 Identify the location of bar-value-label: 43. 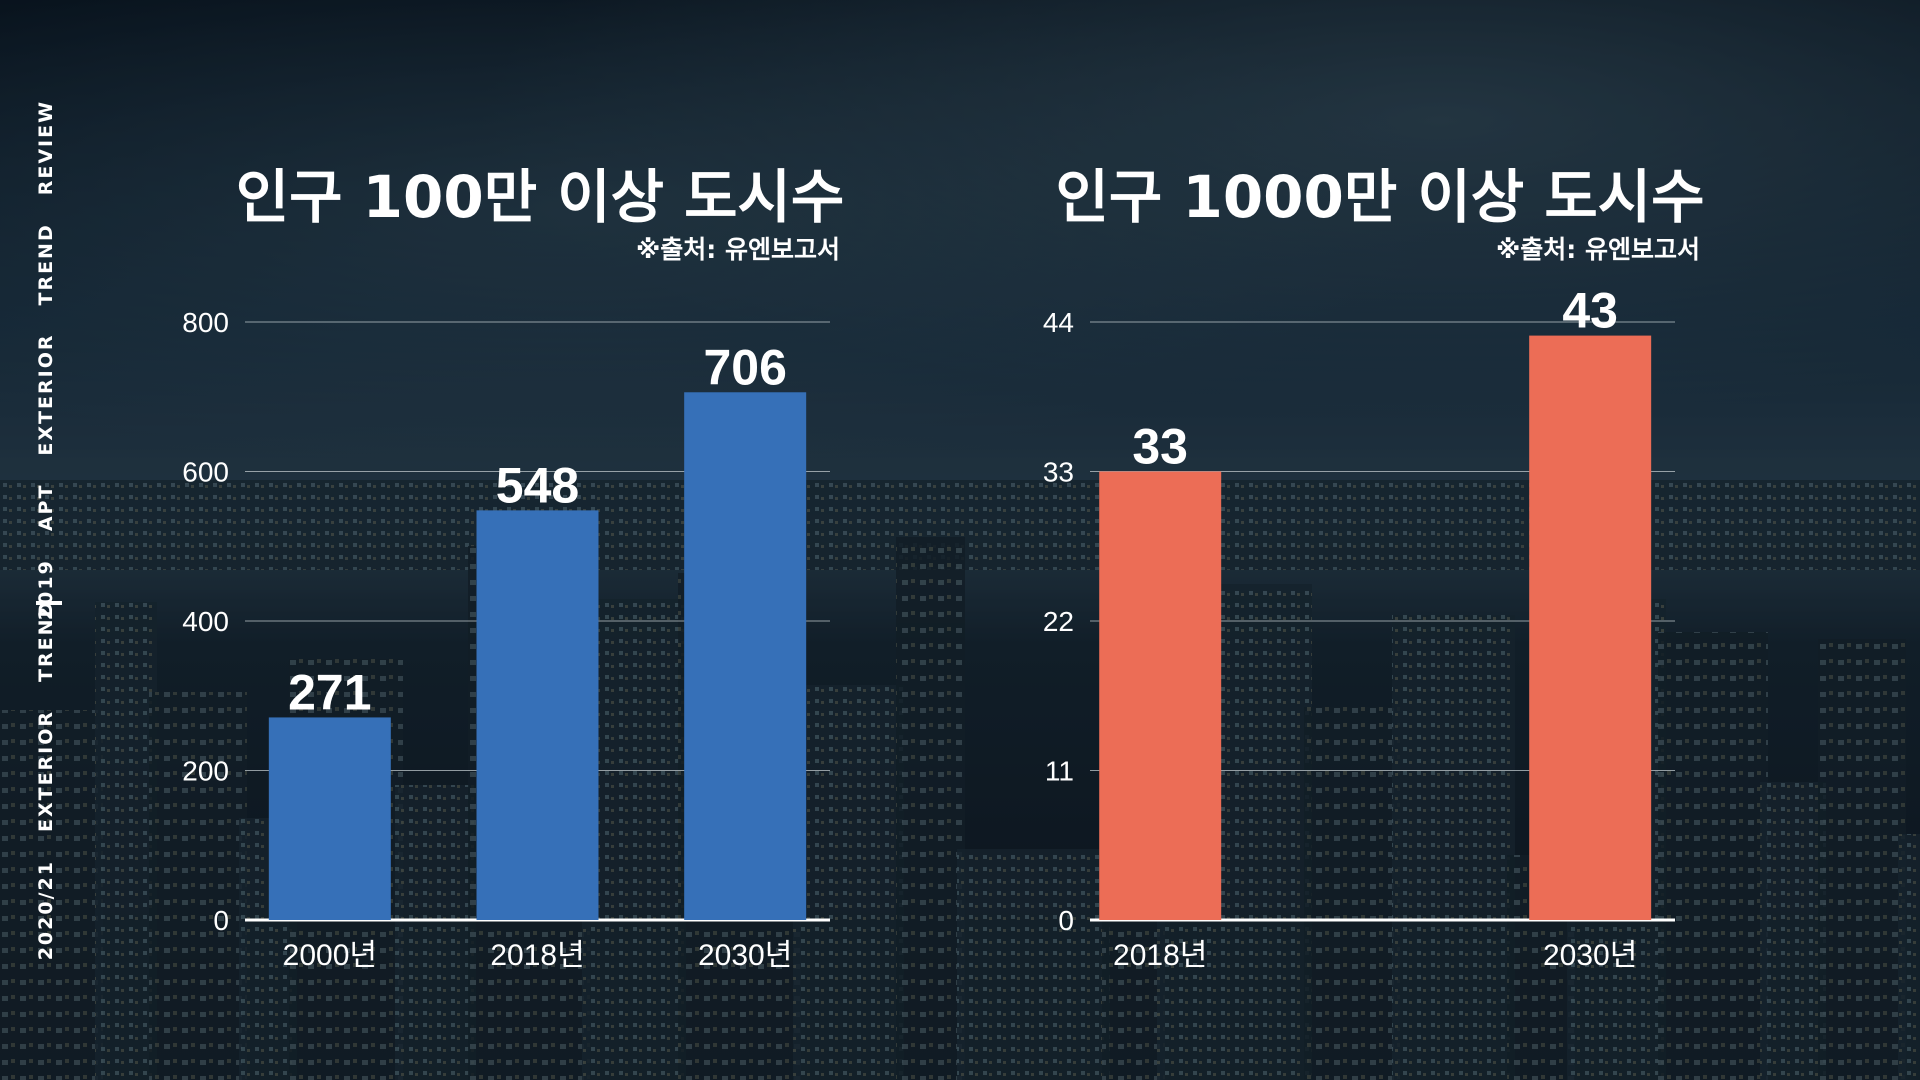
(1590, 311).